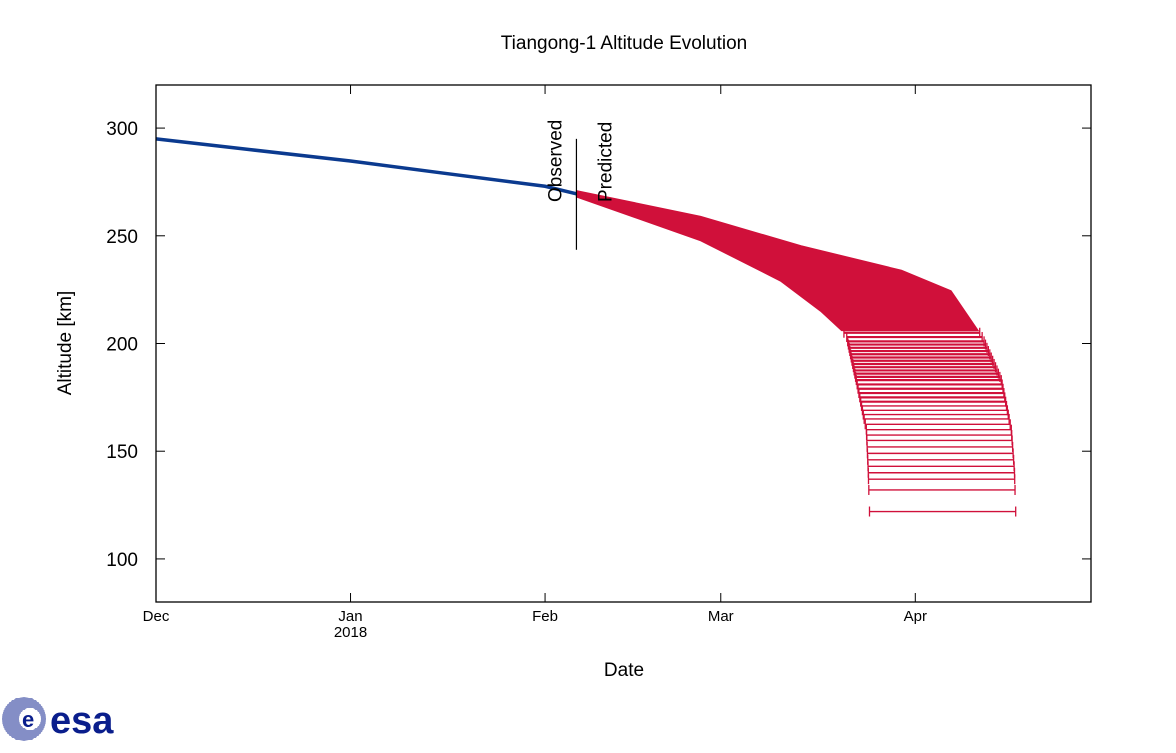 The height and width of the screenshot is (753, 1176). I want to click on x-tick-label: Mar, so click(721, 616).